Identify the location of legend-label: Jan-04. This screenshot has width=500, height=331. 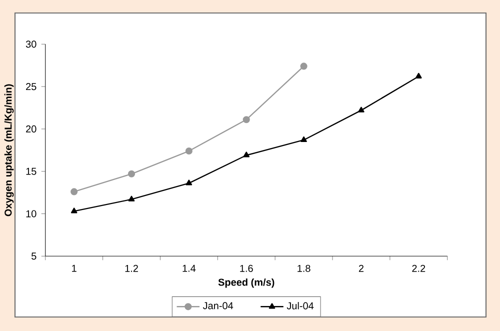
(218, 306).